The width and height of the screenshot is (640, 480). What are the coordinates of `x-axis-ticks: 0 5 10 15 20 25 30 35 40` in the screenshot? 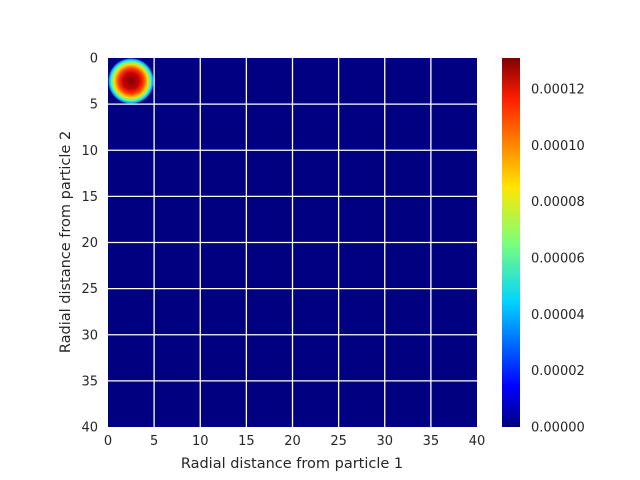 It's located at (294, 441).